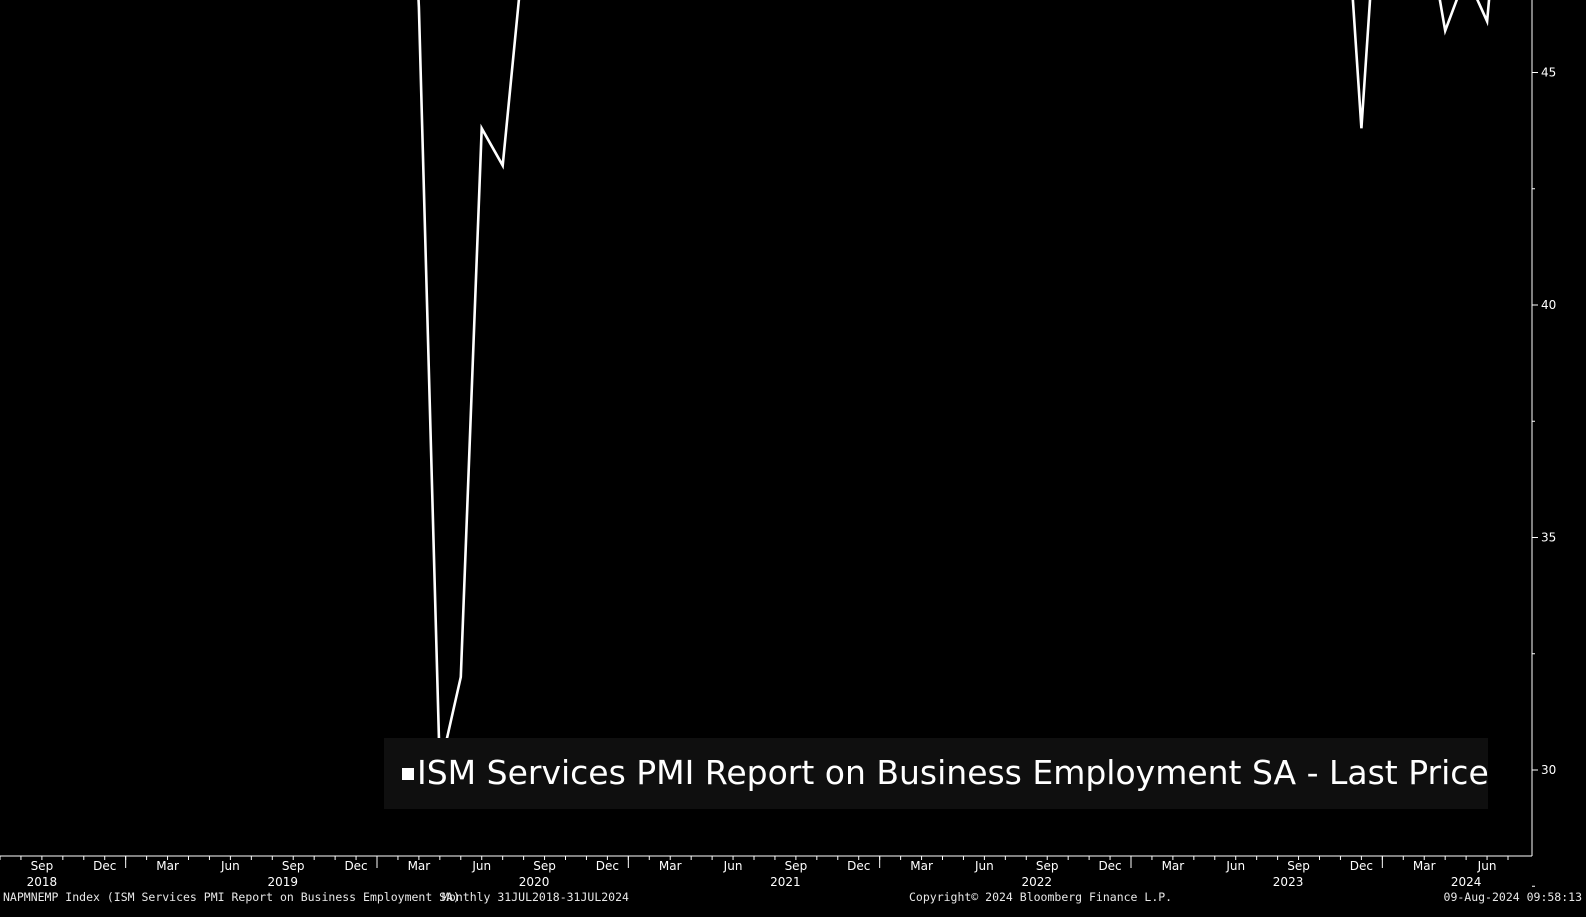 The width and height of the screenshot is (1586, 917). What do you see at coordinates (1548, 538) in the screenshot?
I see `y-tick-label: 35` at bounding box center [1548, 538].